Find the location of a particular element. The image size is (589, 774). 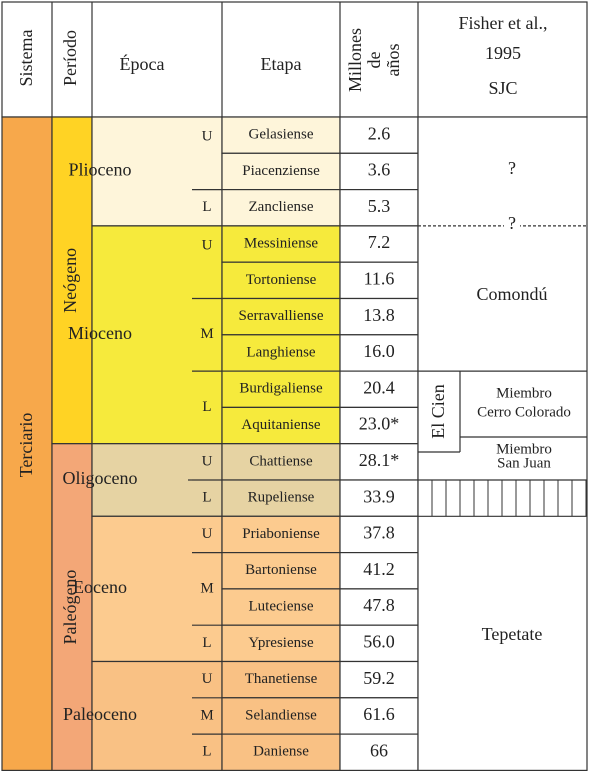

etapa-label: Bartoniense is located at coordinates (281, 570).